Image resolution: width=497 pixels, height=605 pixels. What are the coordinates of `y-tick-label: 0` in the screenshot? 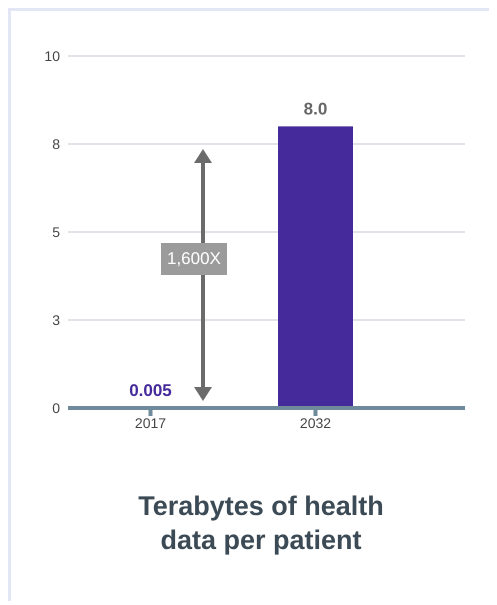 It's located at (56, 408).